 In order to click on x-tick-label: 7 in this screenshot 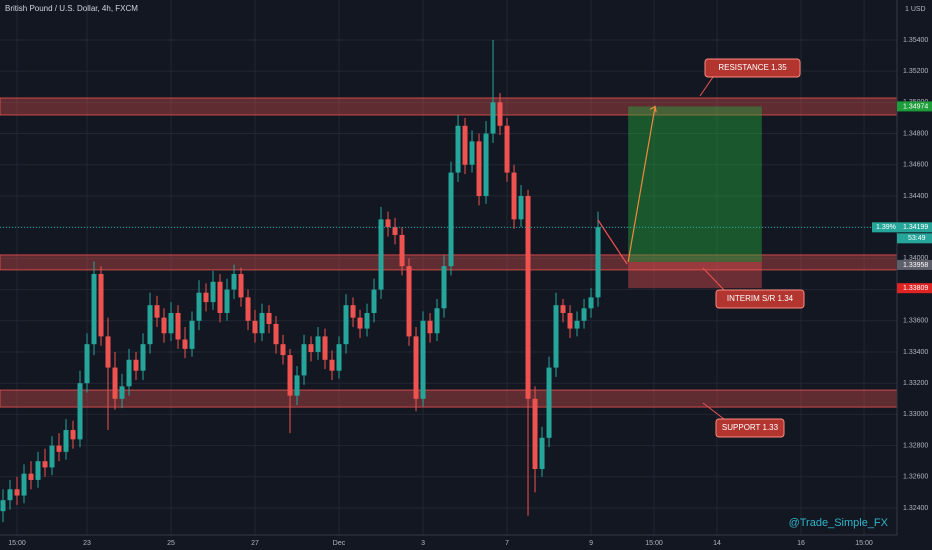, I will do `click(507, 543)`.